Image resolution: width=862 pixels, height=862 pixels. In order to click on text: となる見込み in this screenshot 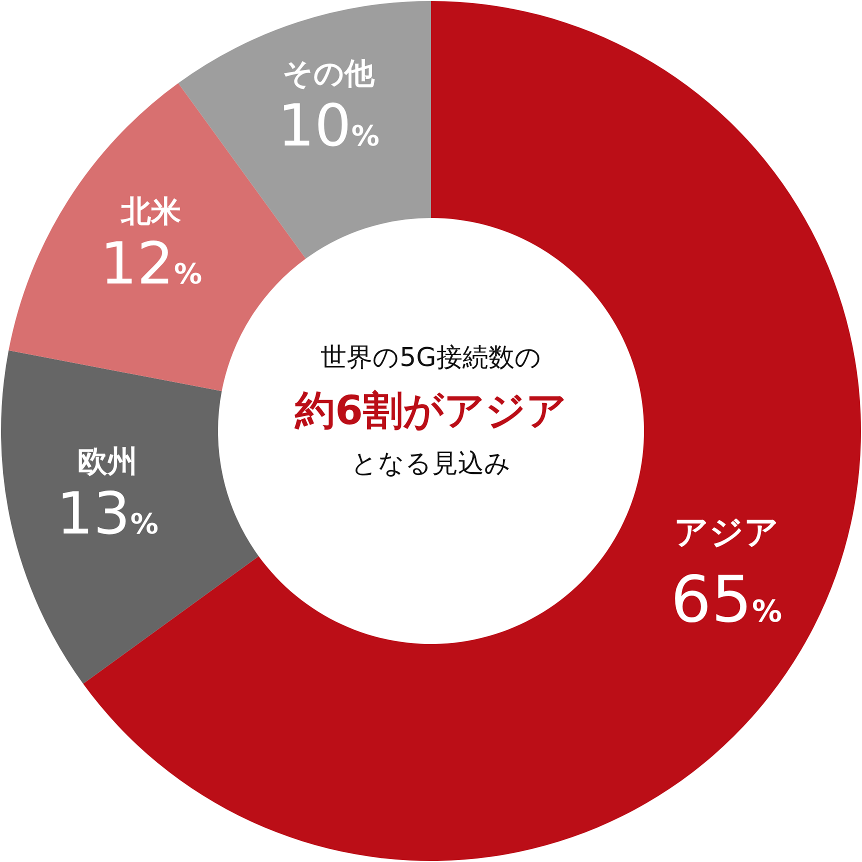, I will do `click(431, 464)`.